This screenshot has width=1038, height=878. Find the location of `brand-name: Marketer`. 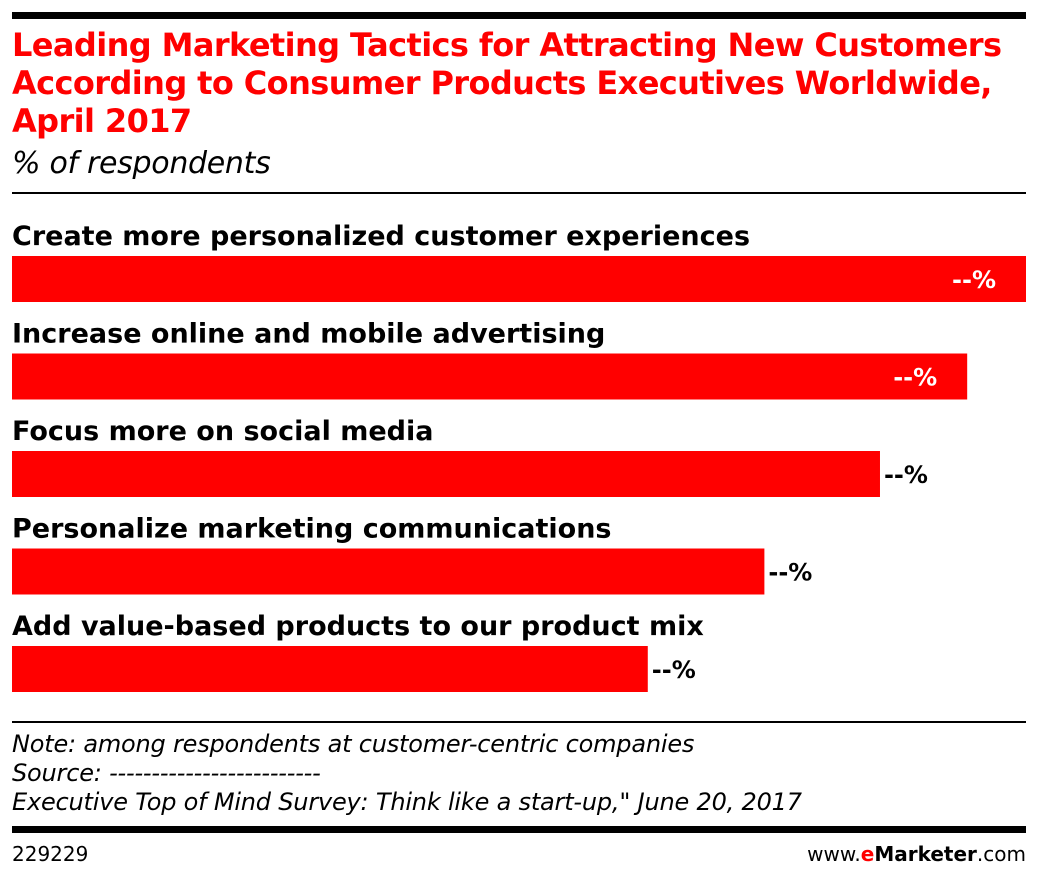

brand-name: Marketer is located at coordinates (925, 854).